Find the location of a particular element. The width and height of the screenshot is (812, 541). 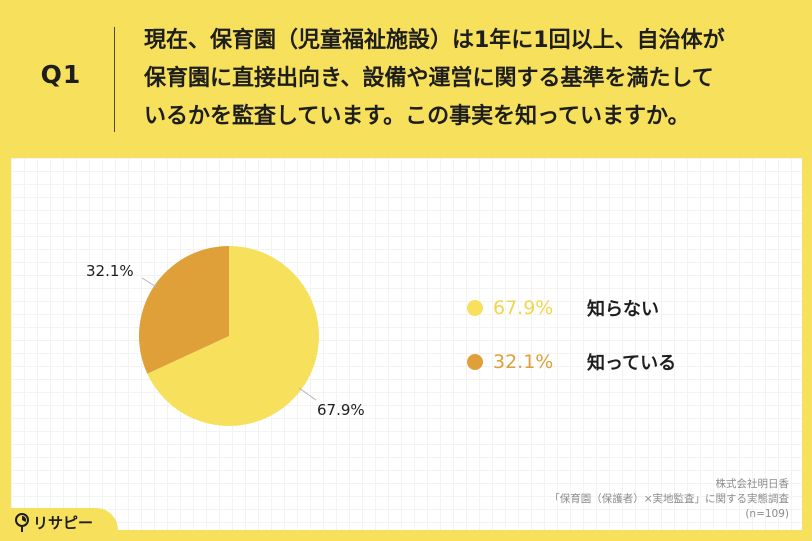

pie-slice-not-aware is located at coordinates (233, 336).